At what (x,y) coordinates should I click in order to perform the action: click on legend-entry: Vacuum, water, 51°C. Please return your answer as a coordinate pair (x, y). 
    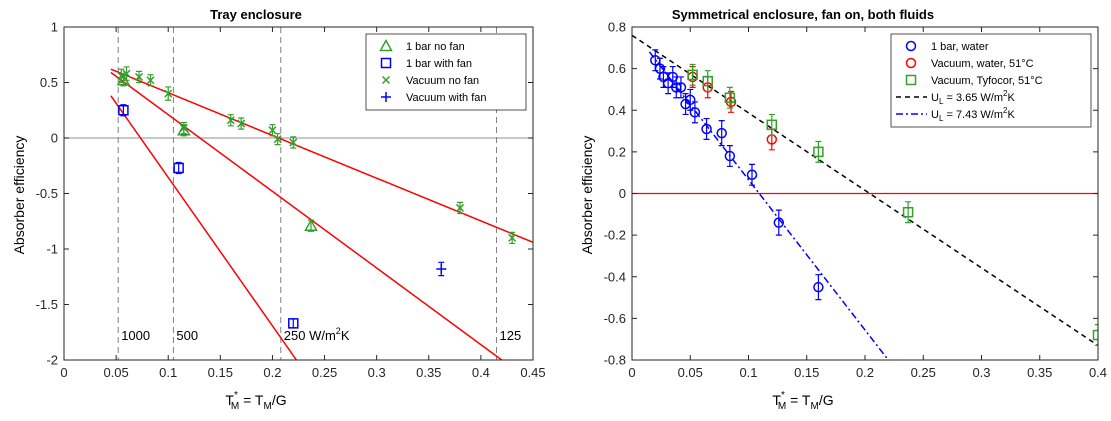
    Looking at the image, I should click on (969, 63).